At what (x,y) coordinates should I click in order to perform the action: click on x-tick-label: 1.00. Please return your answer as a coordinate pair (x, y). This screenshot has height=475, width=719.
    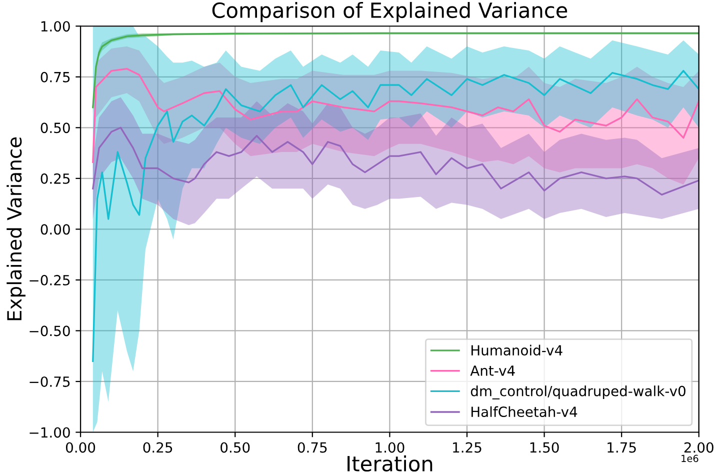
    Looking at the image, I should click on (390, 447).